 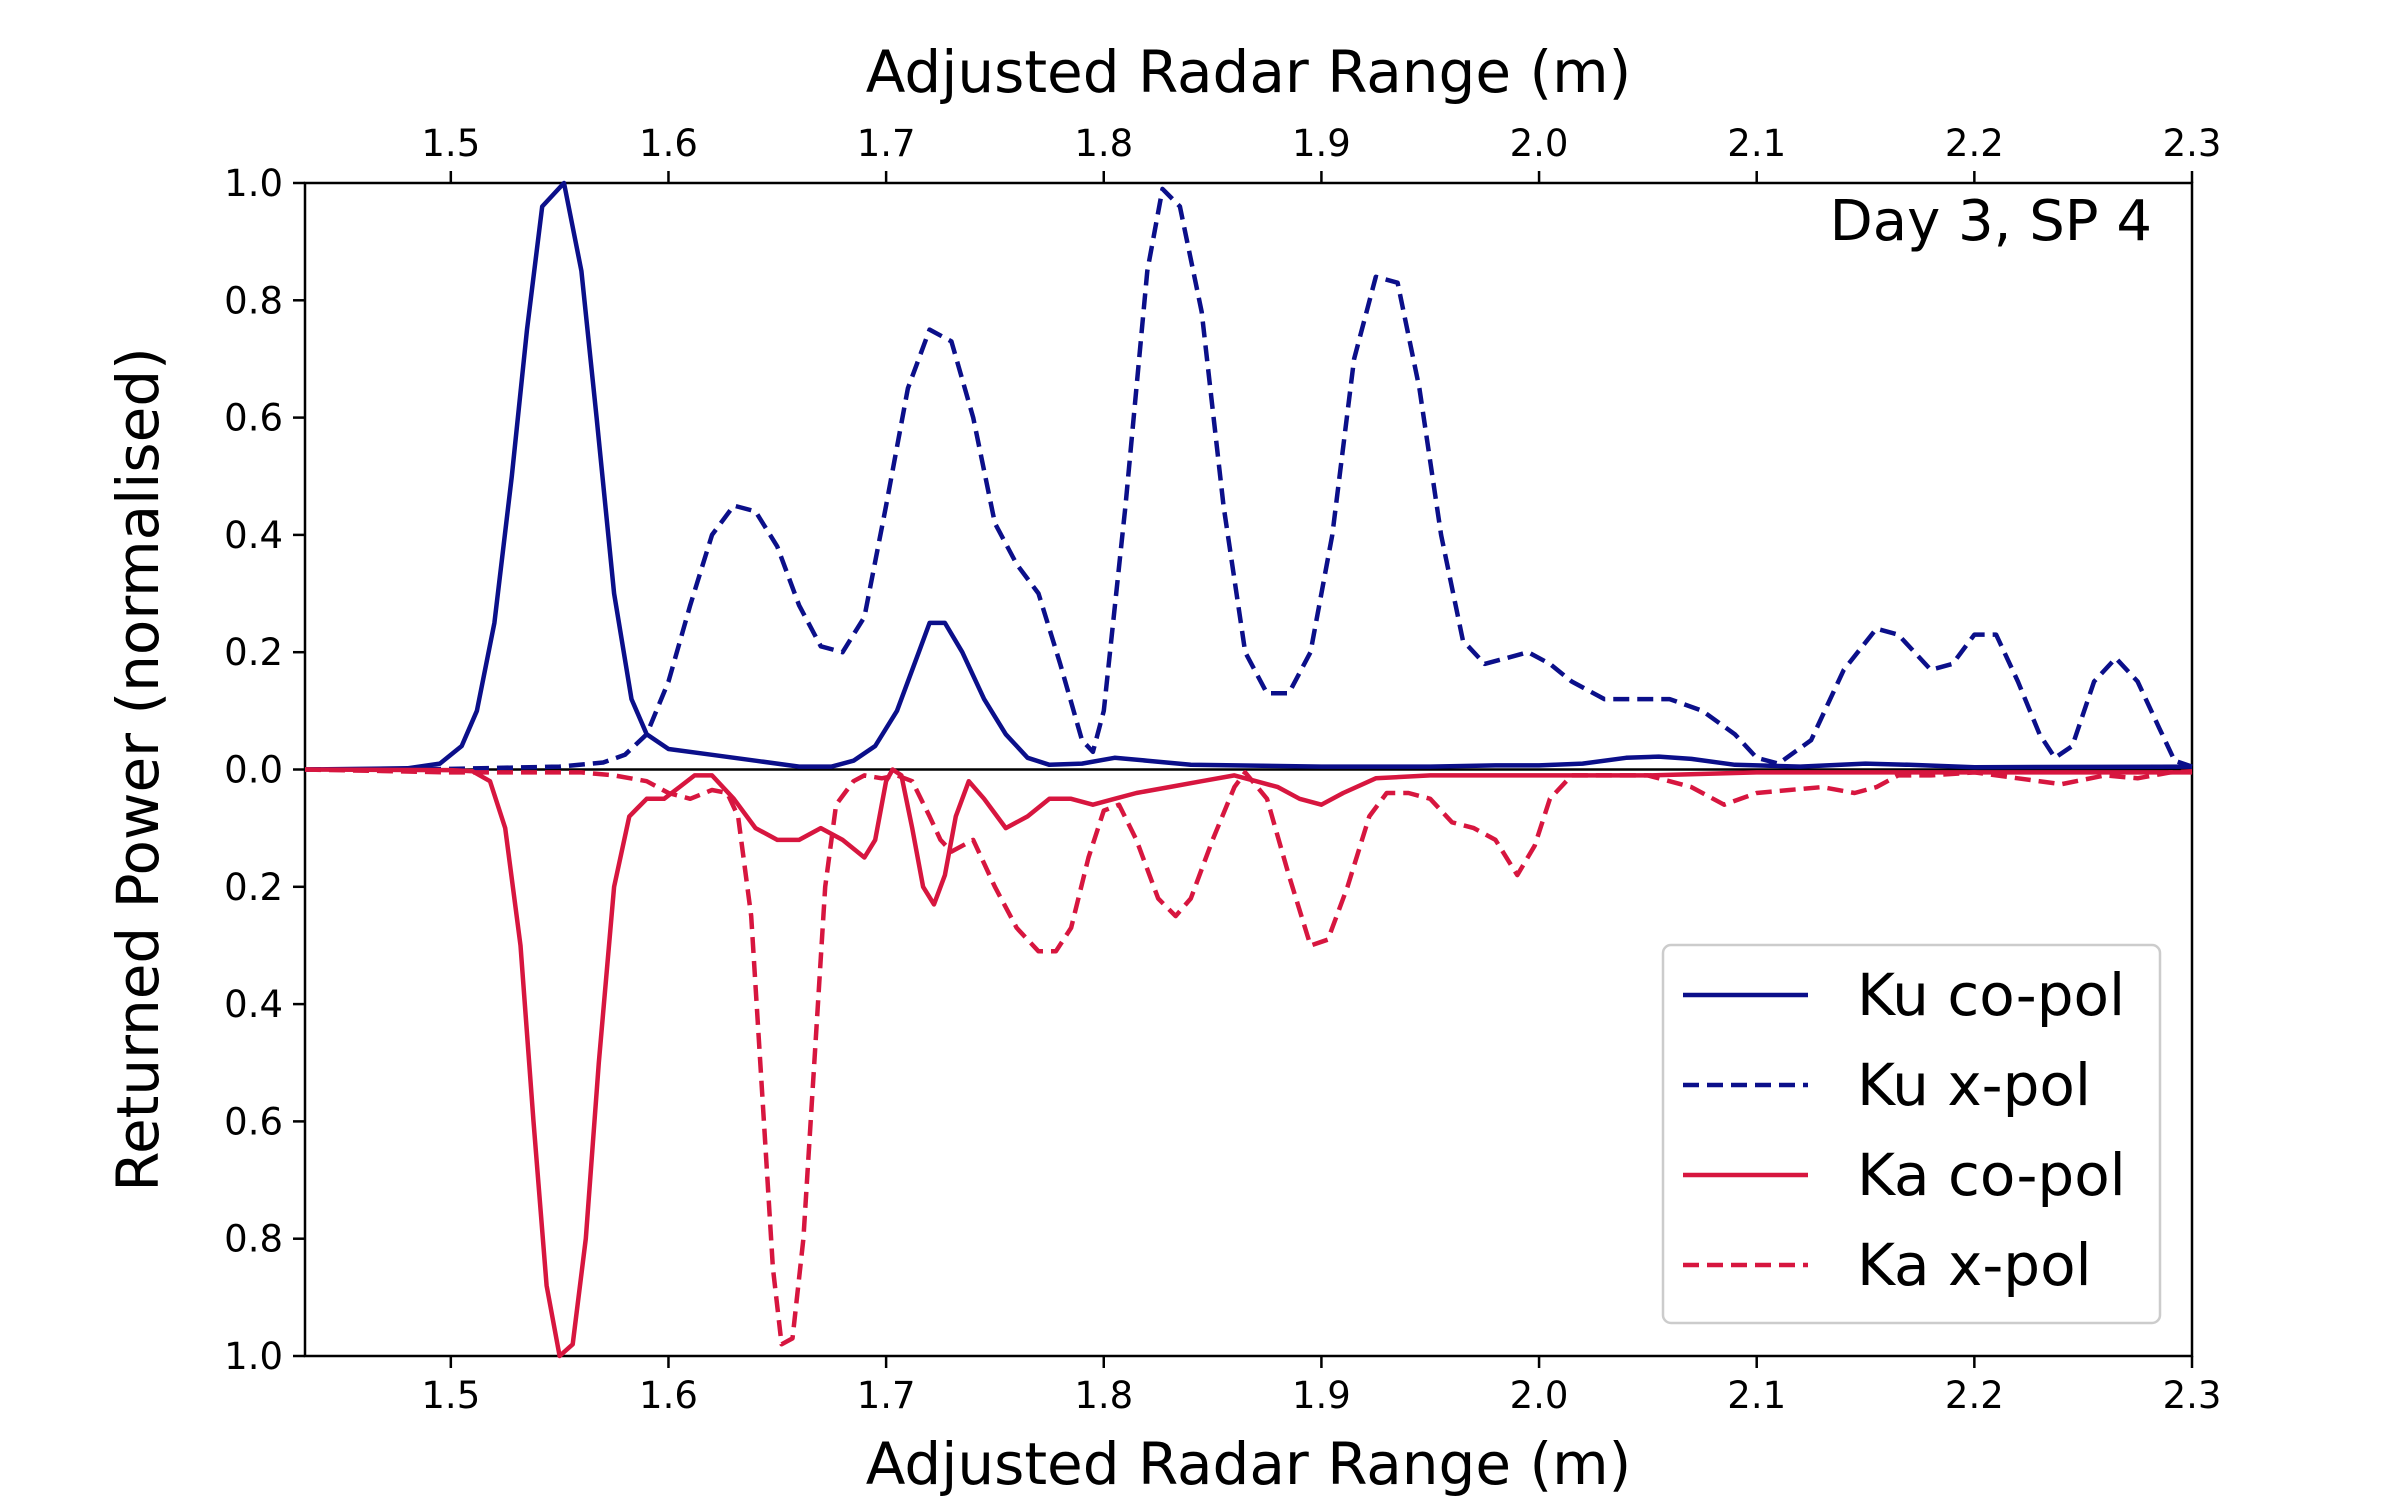 I want to click on x-tick-label-top: 2.1, so click(x=1756, y=143).